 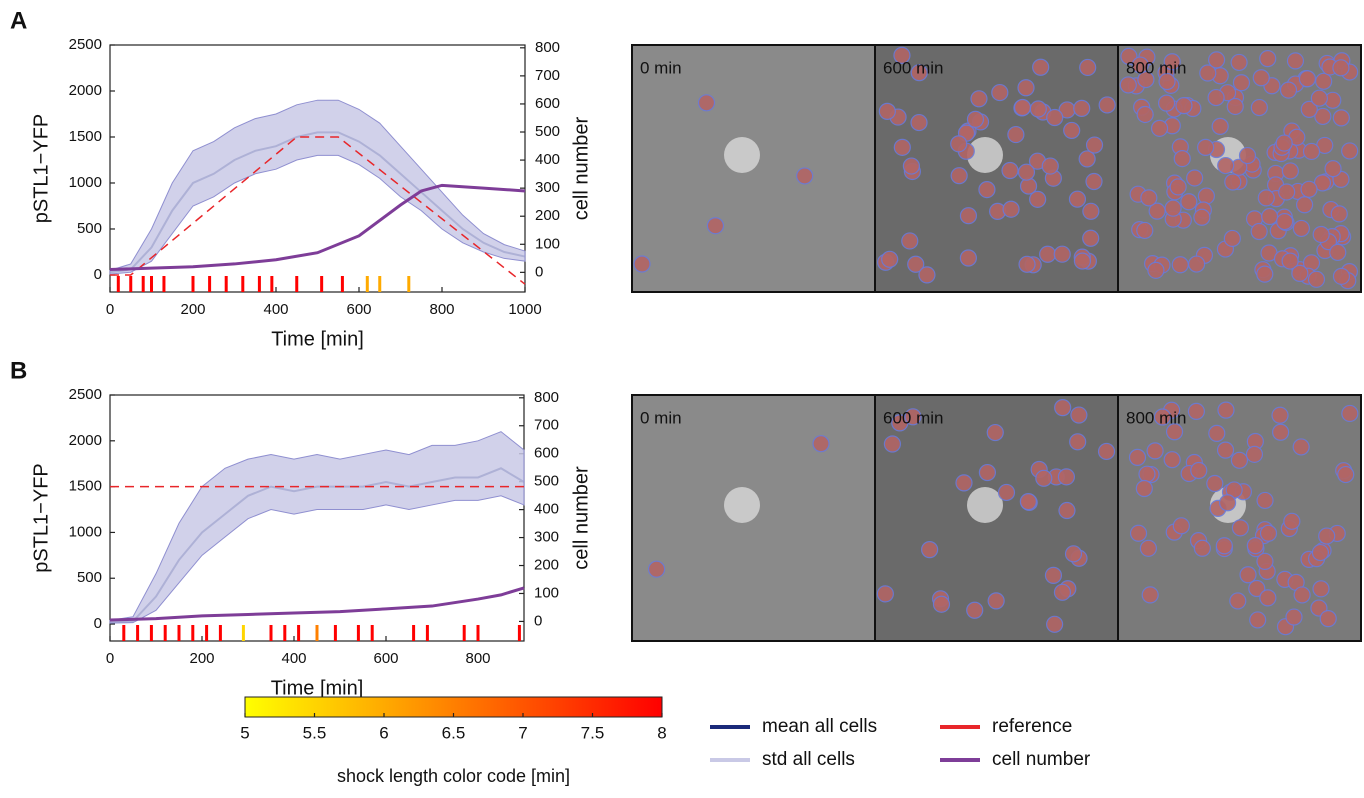 What do you see at coordinates (547, 243) in the screenshot?
I see `y2-tick-label: 100` at bounding box center [547, 243].